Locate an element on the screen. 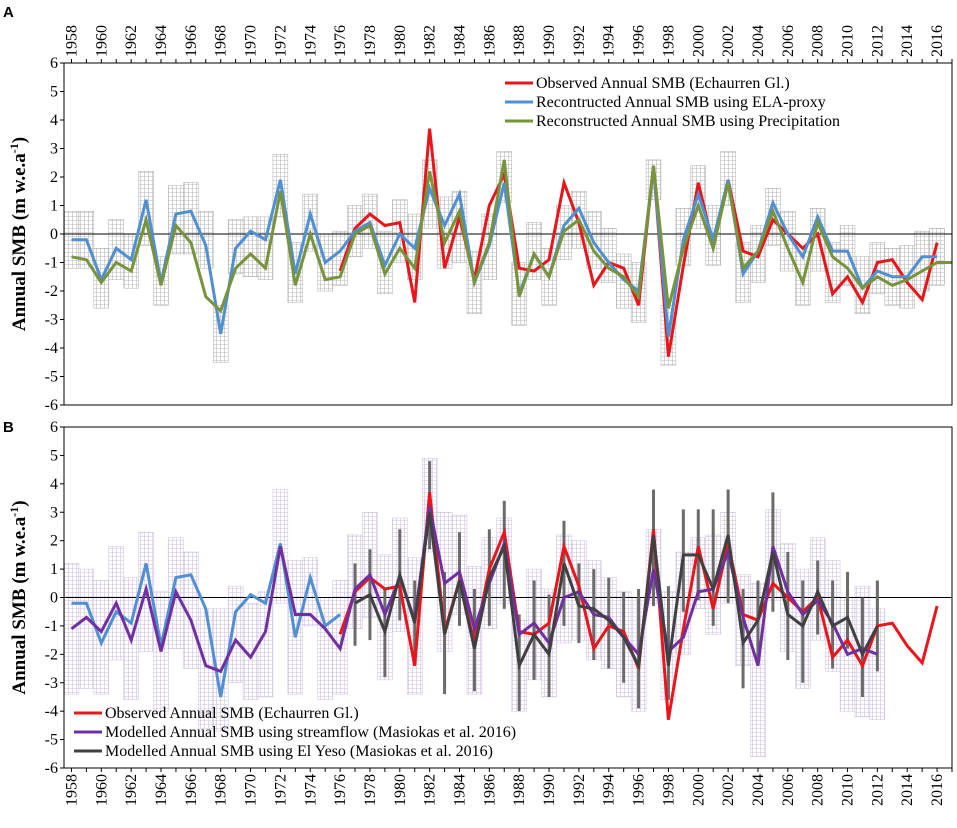  uncertainty-band-2012 is located at coordinates (877, 268).